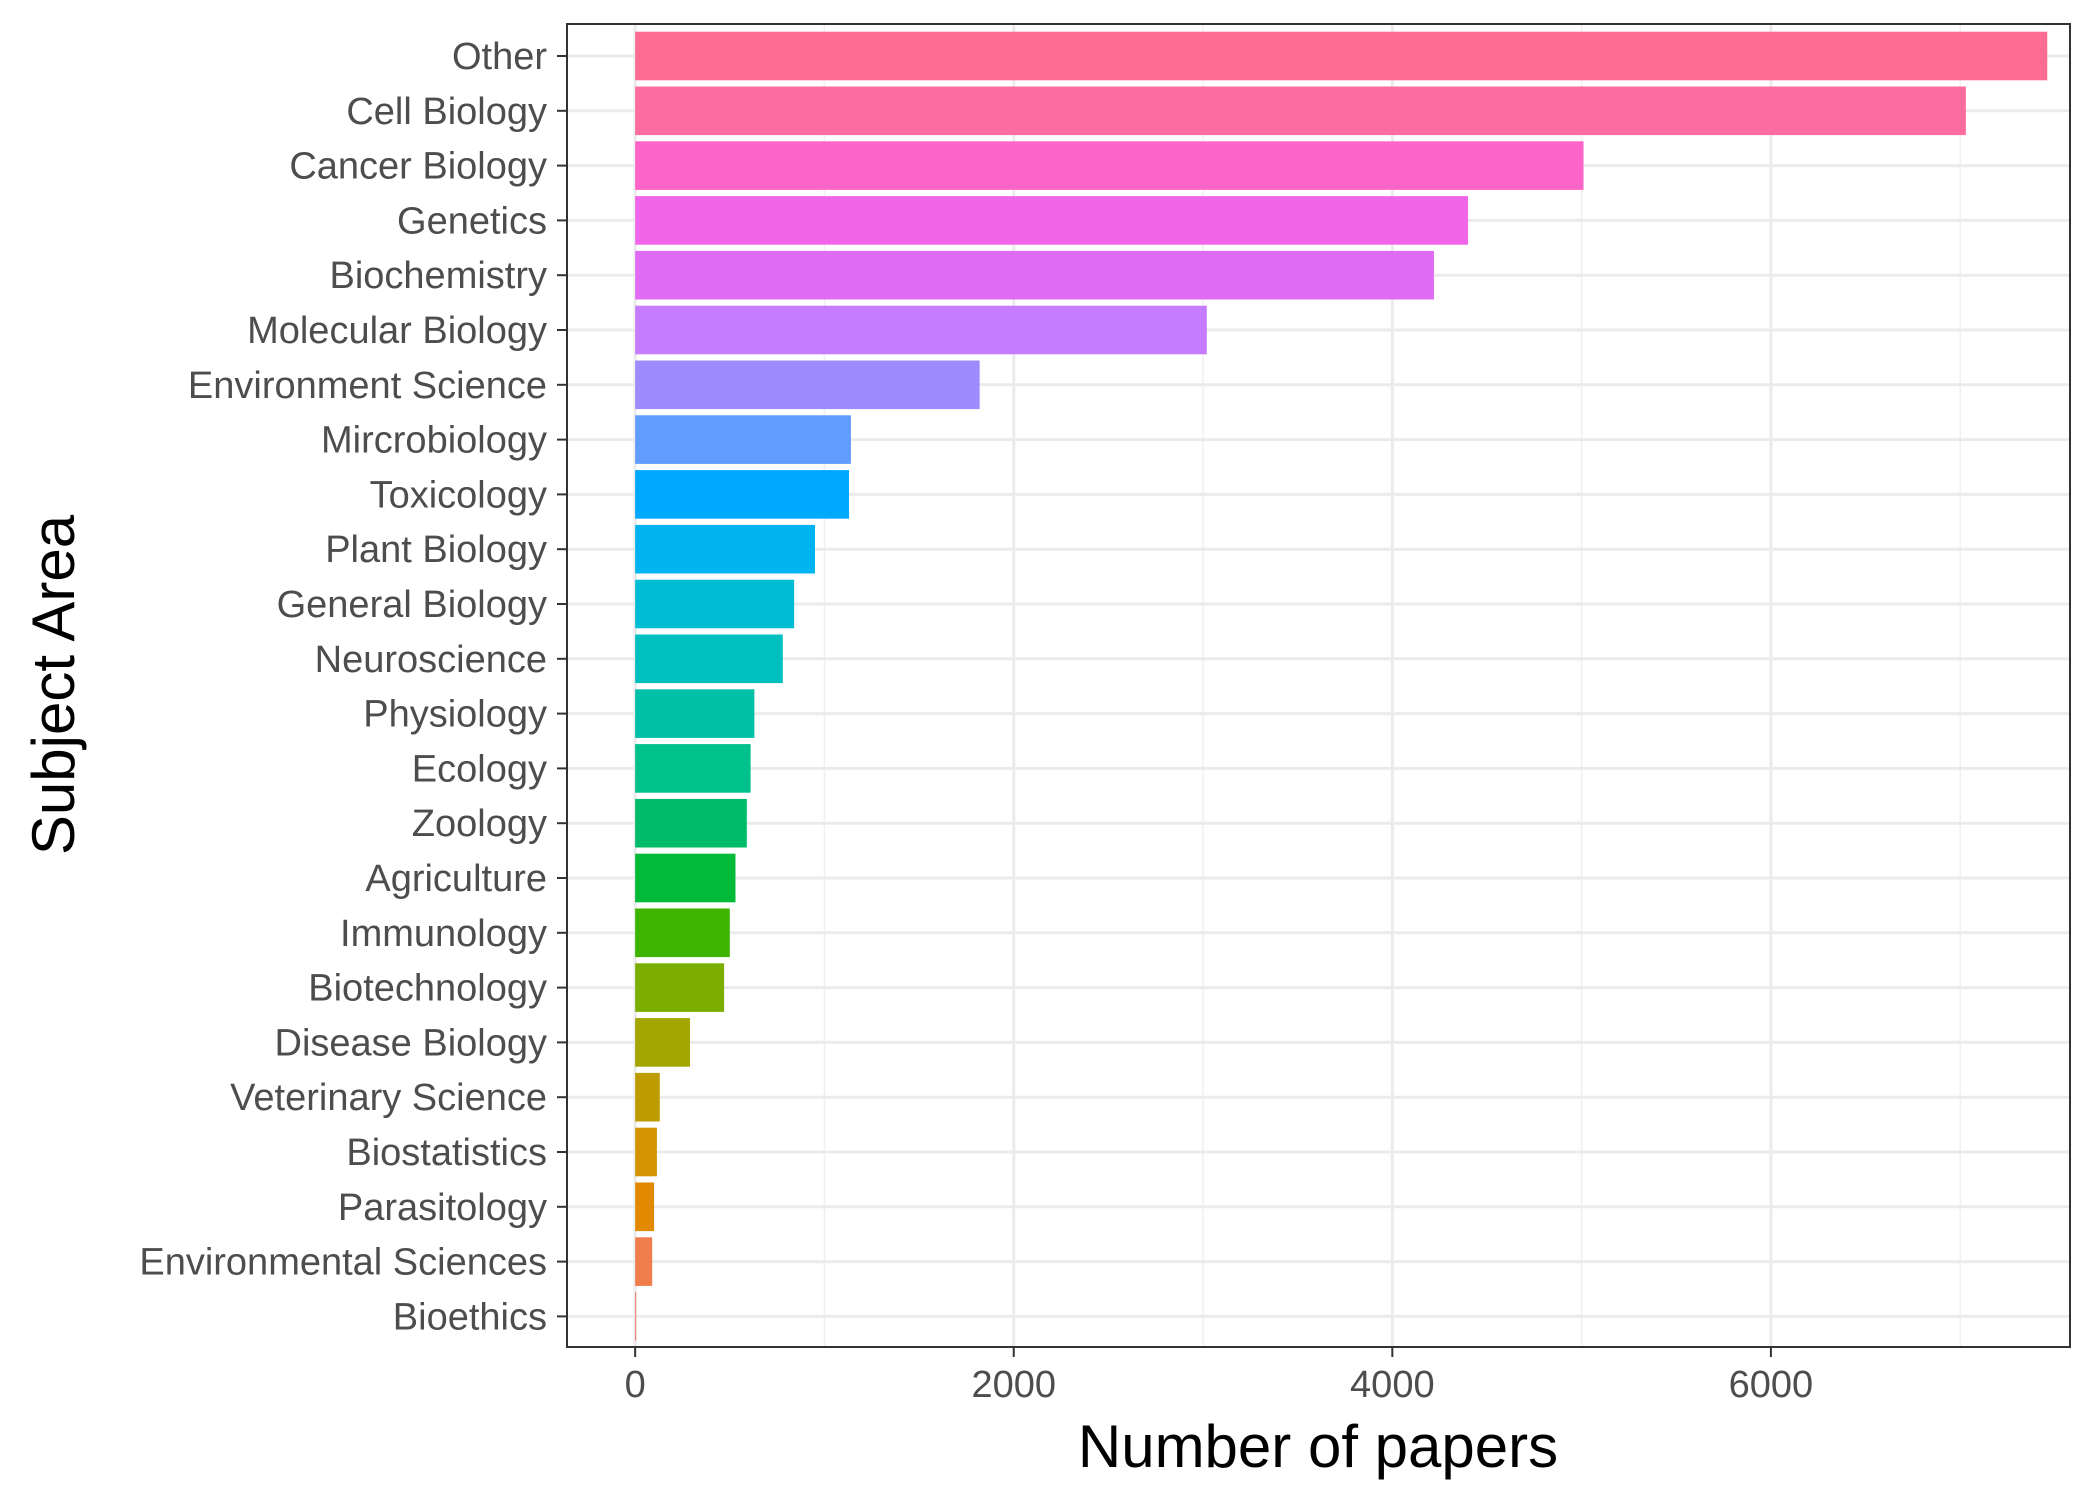  Describe the element at coordinates (807, 385) in the screenshot. I see `bar-environment-science` at that location.